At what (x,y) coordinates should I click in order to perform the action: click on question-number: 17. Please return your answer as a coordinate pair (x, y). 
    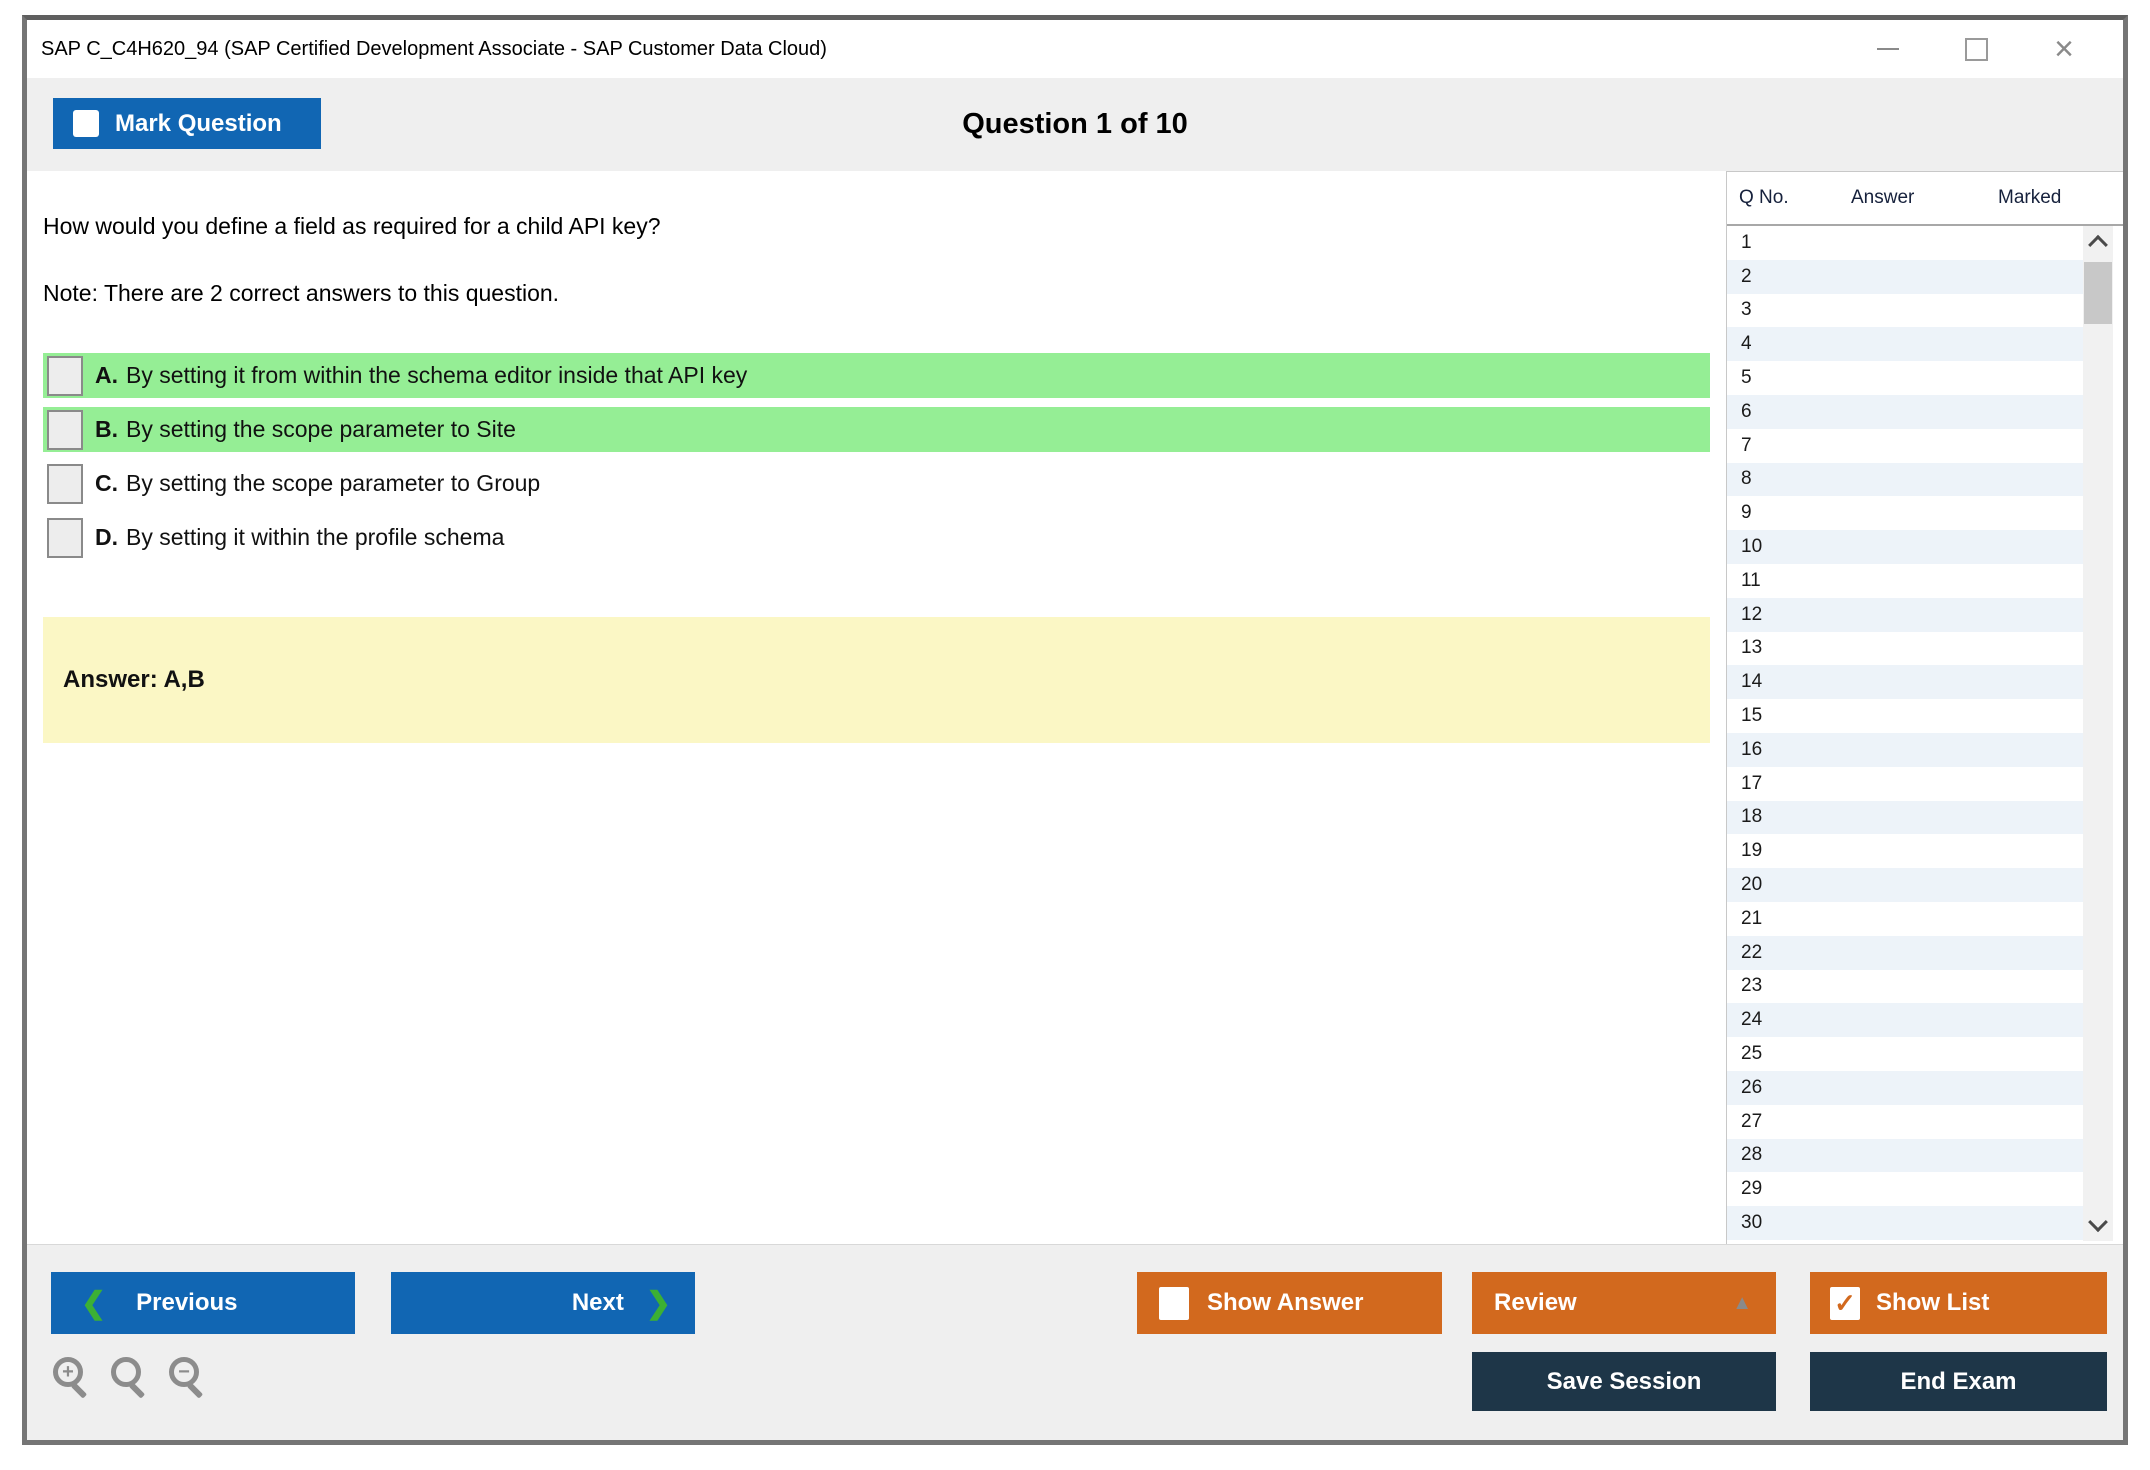
    Looking at the image, I should click on (1752, 783).